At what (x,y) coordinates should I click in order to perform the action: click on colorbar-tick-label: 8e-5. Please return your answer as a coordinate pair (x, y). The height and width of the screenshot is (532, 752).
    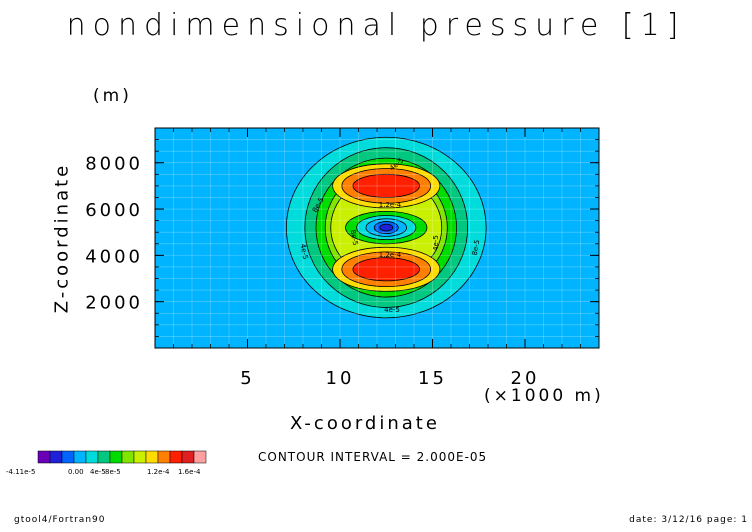
    Looking at the image, I should click on (113, 472).